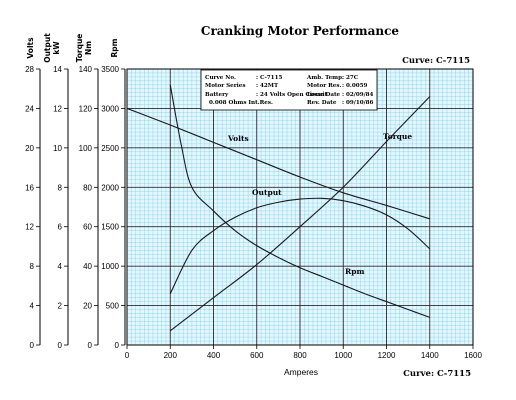  Describe the element at coordinates (87, 266) in the screenshot. I see `y-tick-label-torque-nm: 40` at that location.